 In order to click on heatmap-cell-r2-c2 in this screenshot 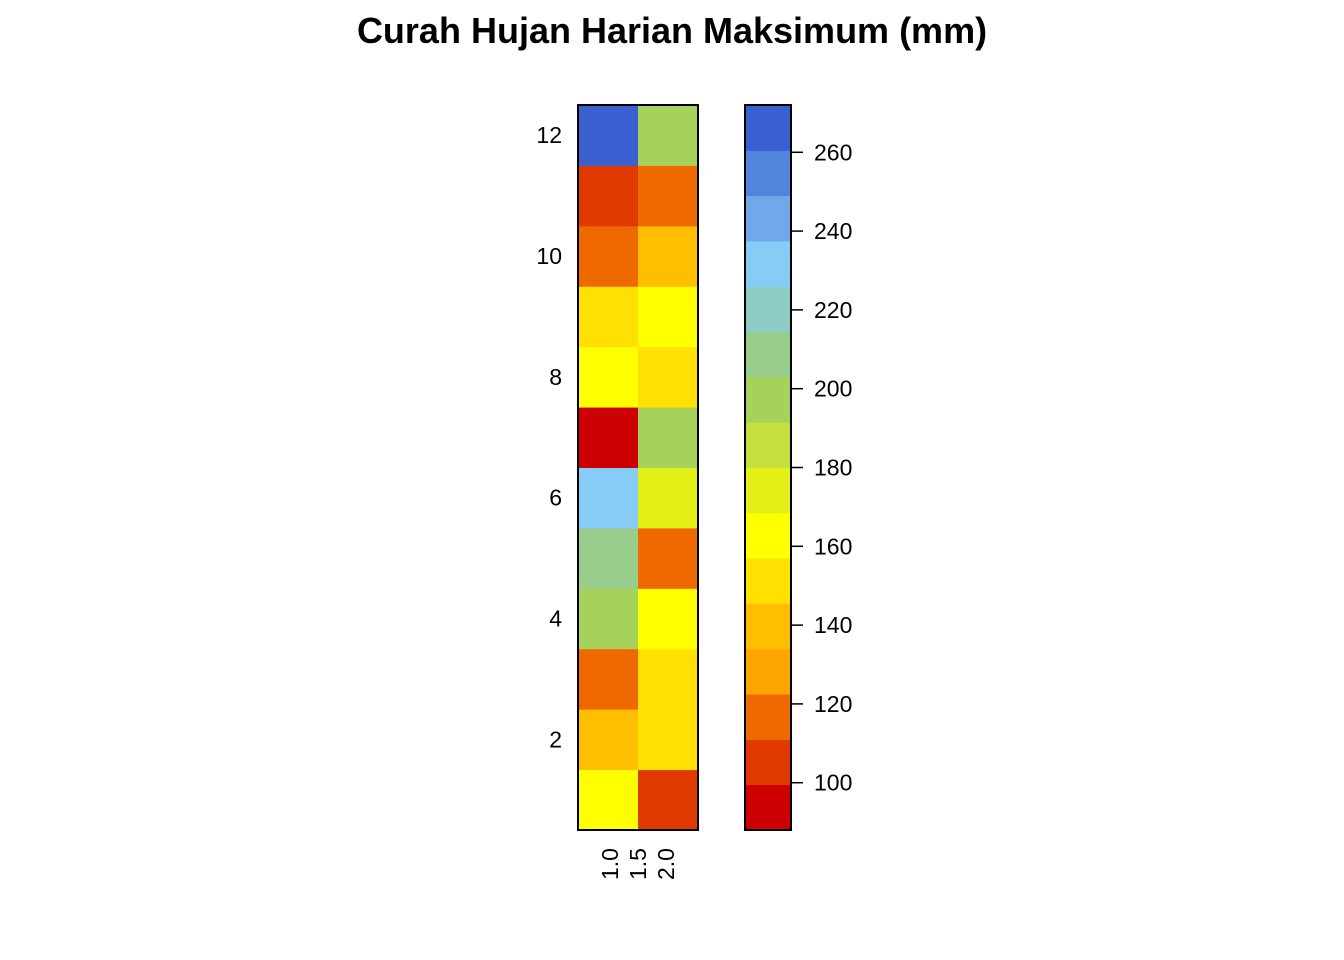, I will do `click(668, 740)`.